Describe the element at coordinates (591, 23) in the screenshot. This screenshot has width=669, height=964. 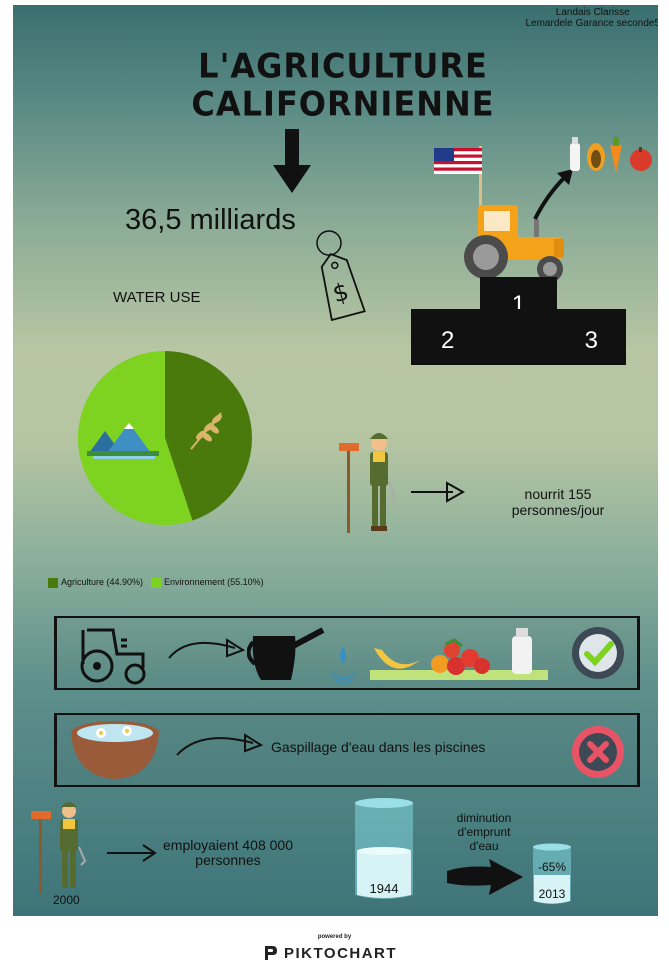
I see `author-line-2: Lemardele Garance seconde5` at that location.